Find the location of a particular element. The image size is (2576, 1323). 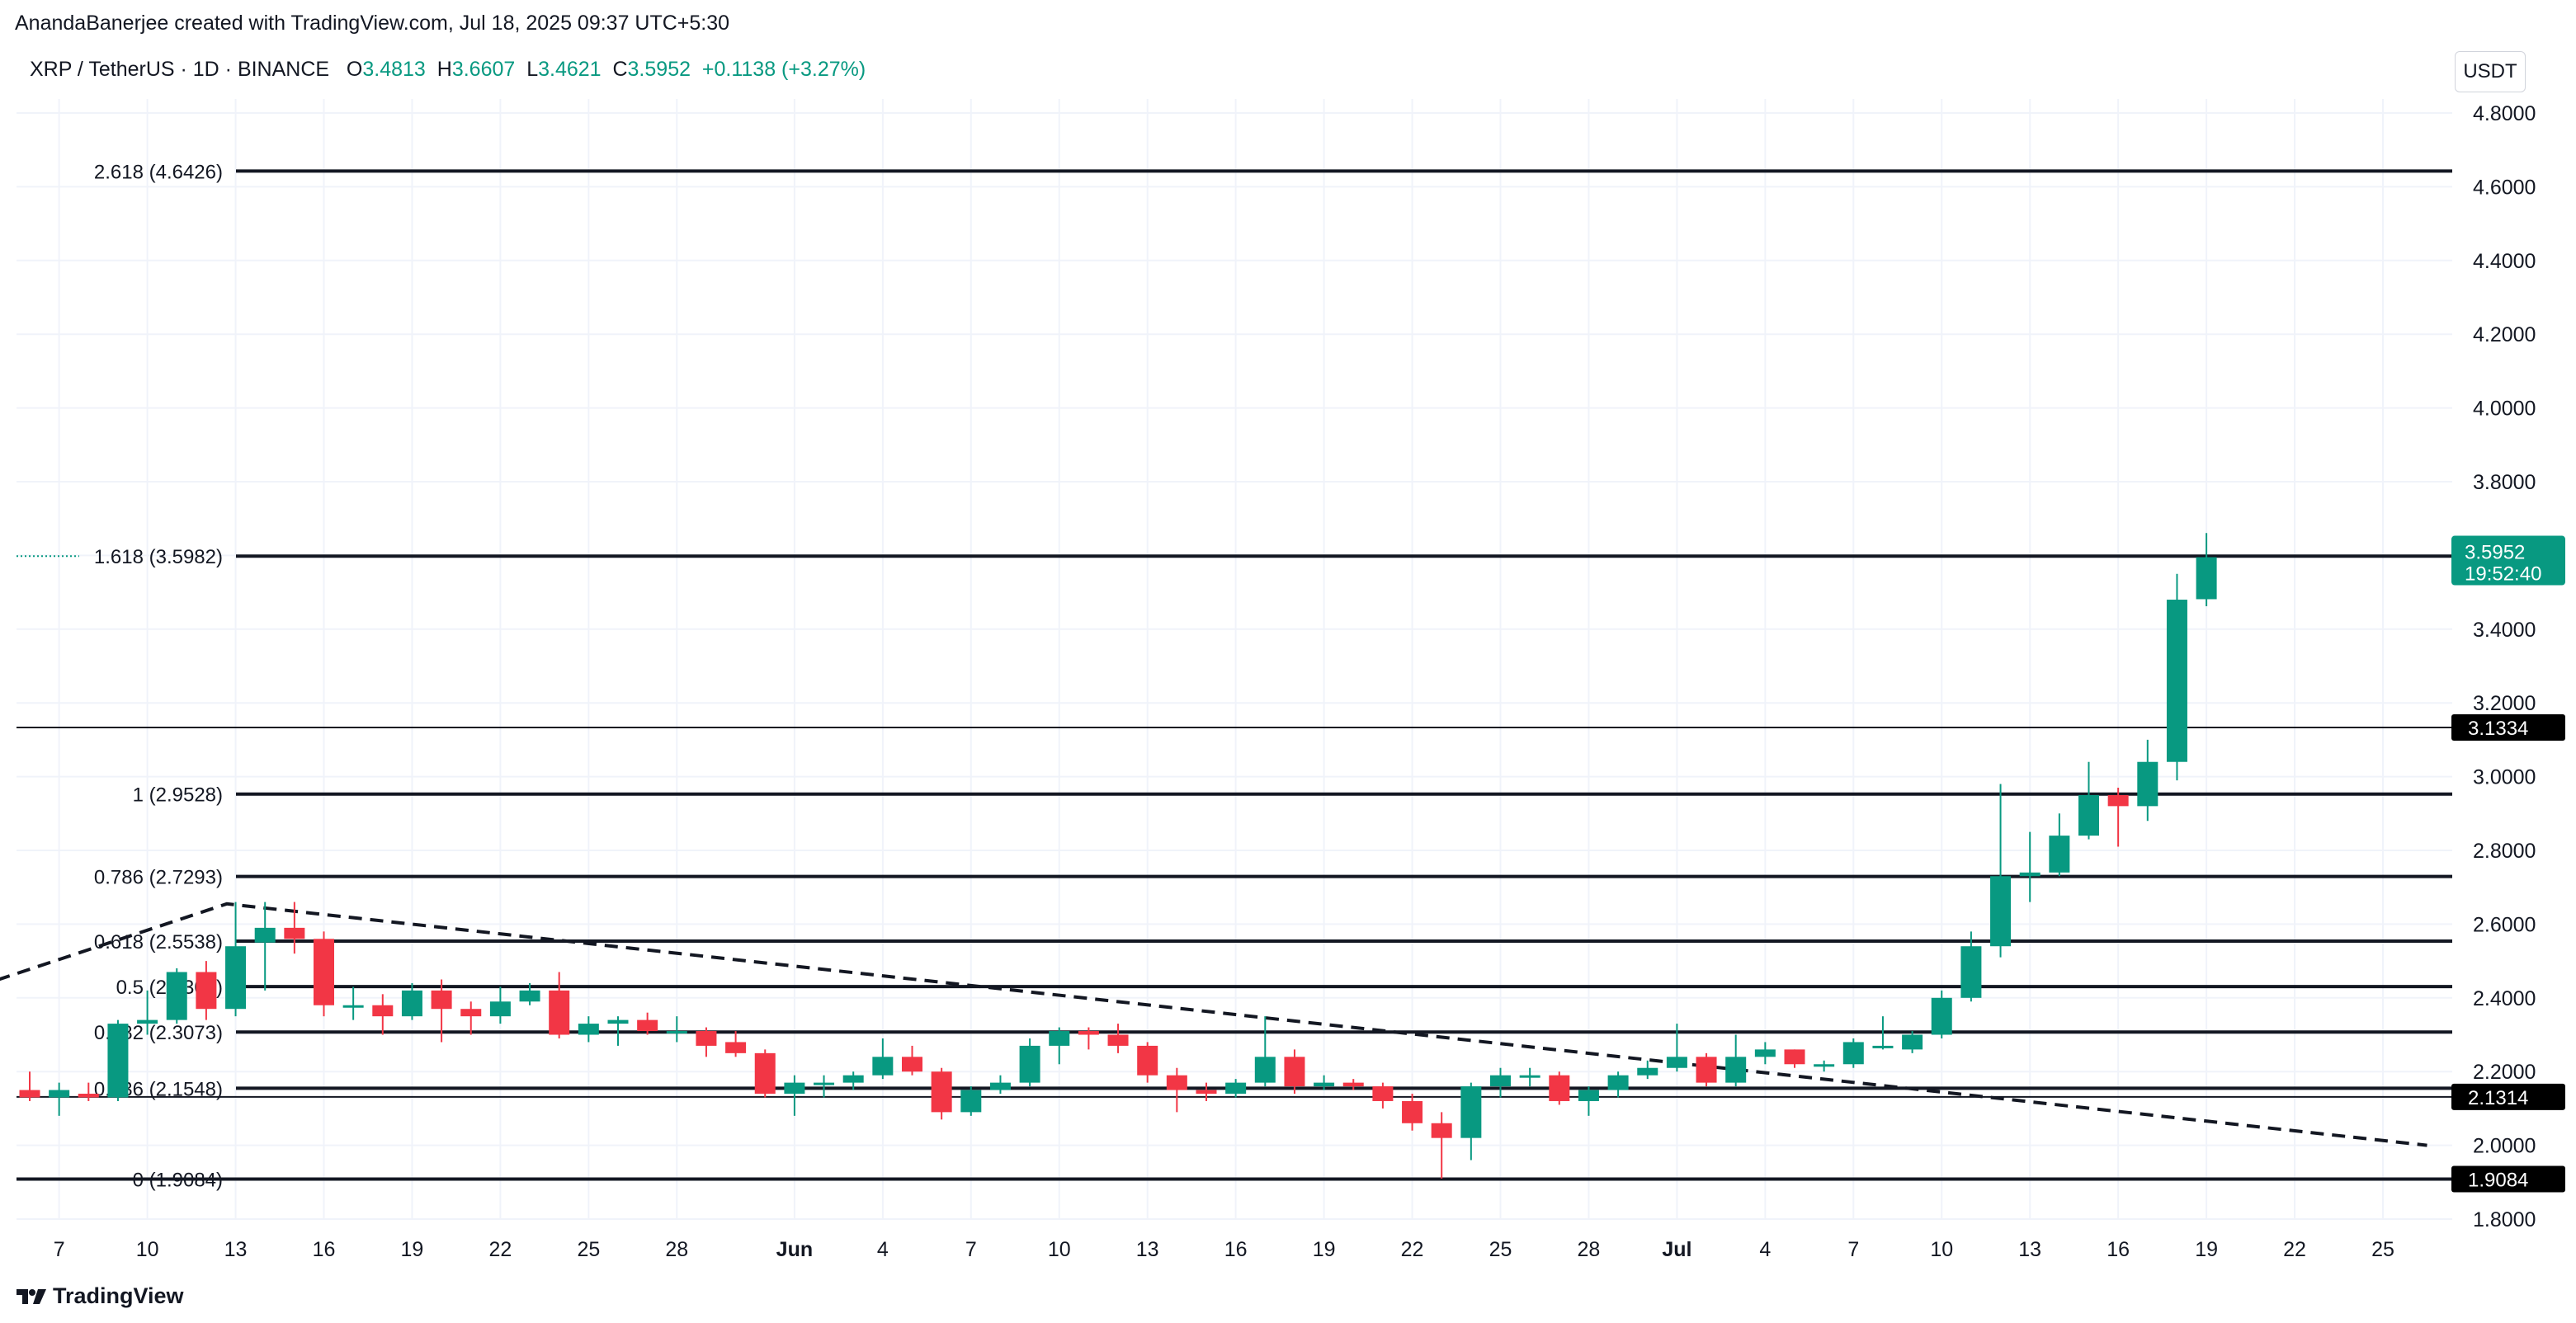

current-price-tag is located at coordinates (2508, 560).